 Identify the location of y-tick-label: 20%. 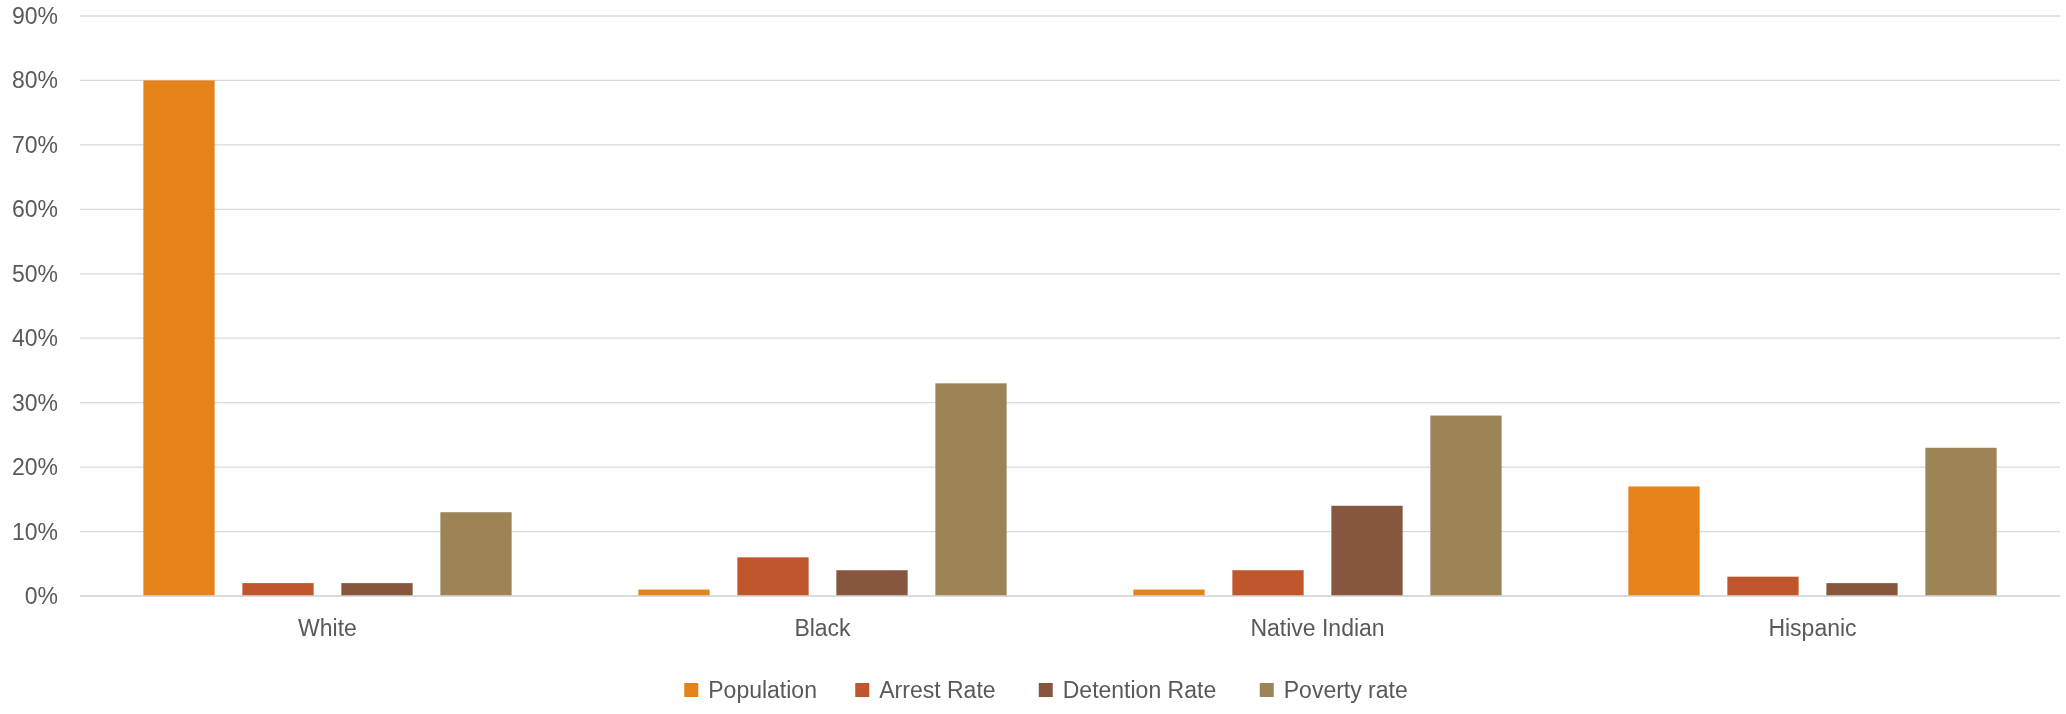
(34, 467).